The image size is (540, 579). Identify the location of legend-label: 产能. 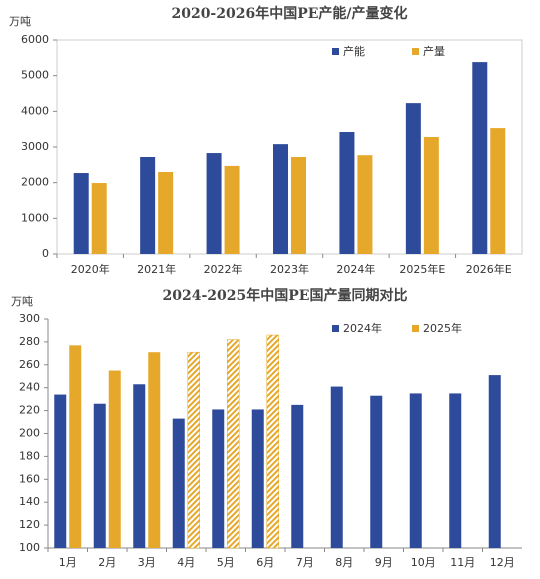
(354, 51).